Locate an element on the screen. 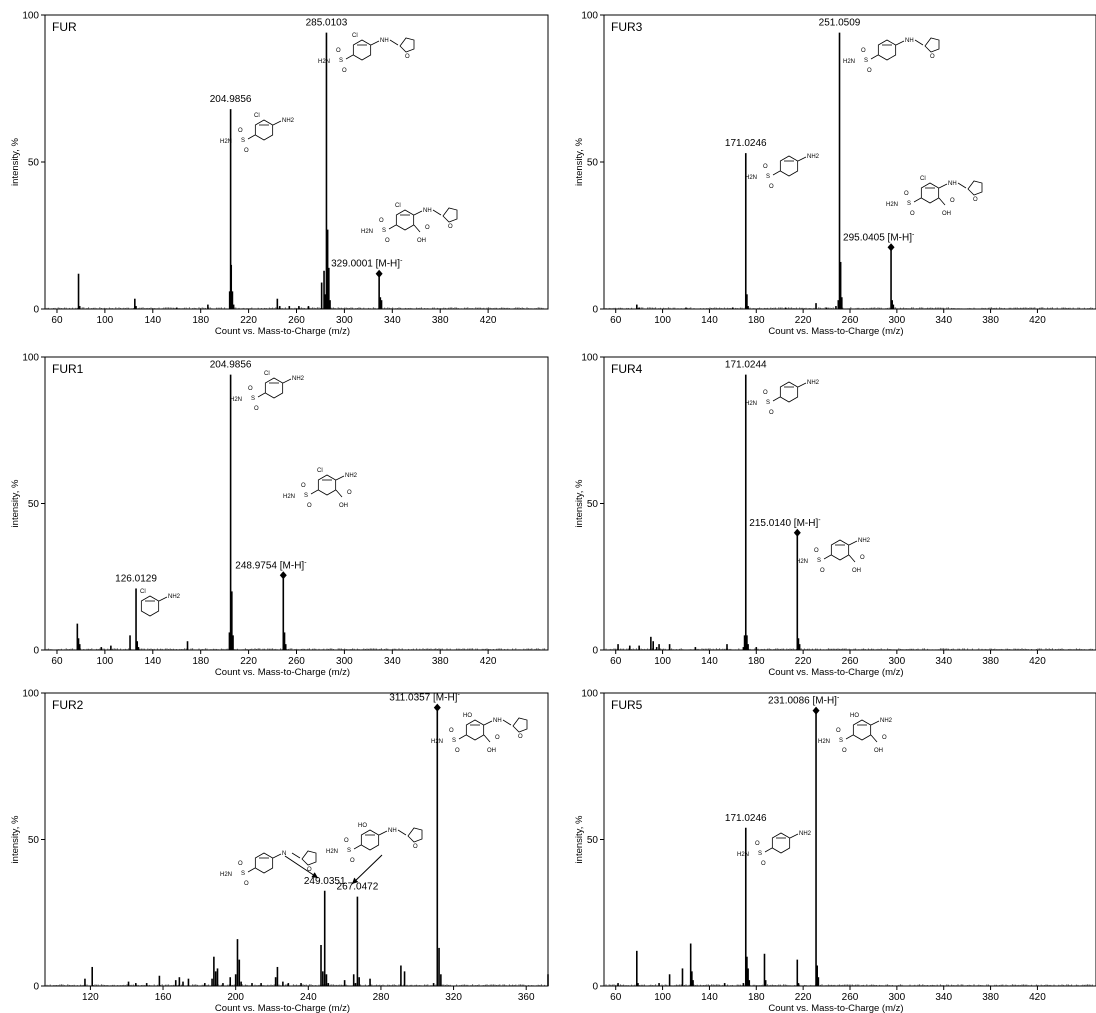 The width and height of the screenshot is (1096, 1013). x-tick-label: 200 is located at coordinates (235, 997).